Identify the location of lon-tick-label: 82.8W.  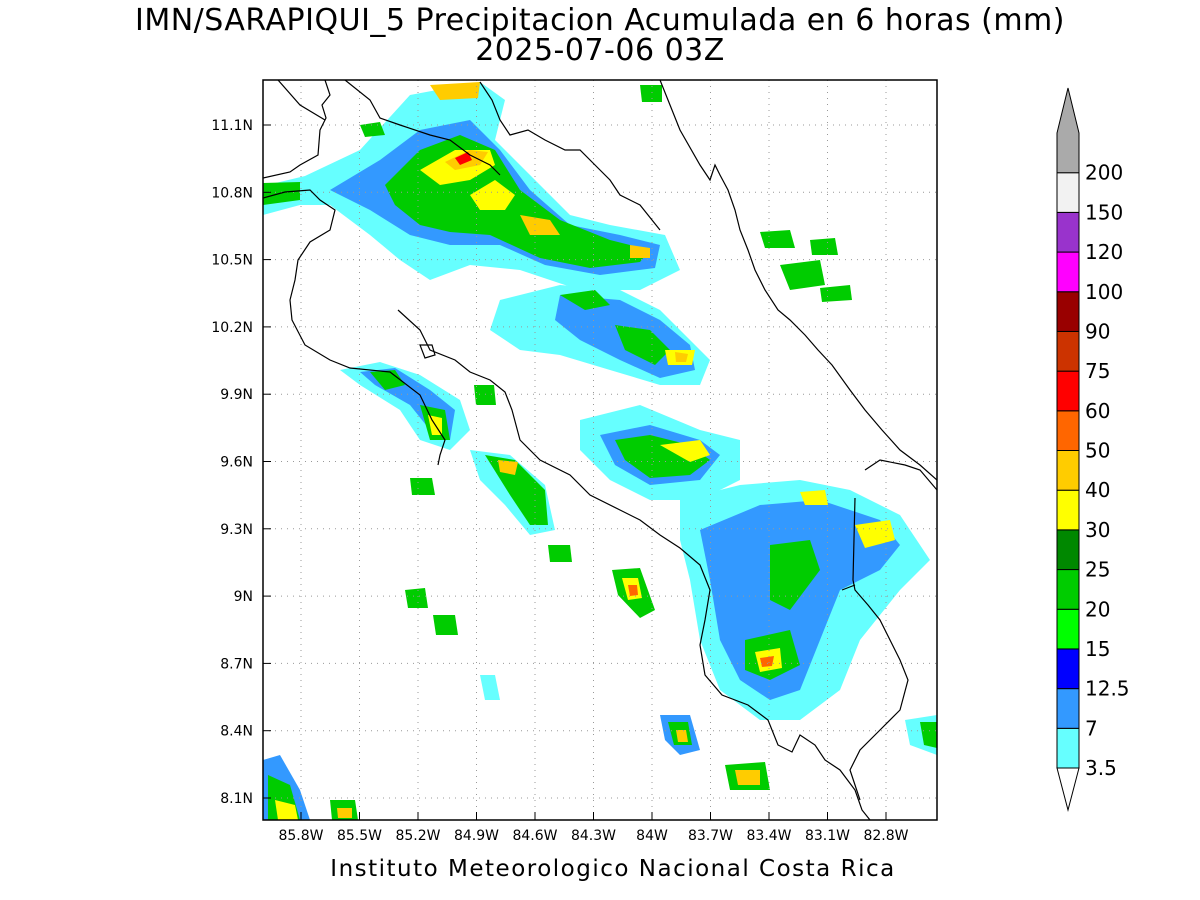
(885, 836).